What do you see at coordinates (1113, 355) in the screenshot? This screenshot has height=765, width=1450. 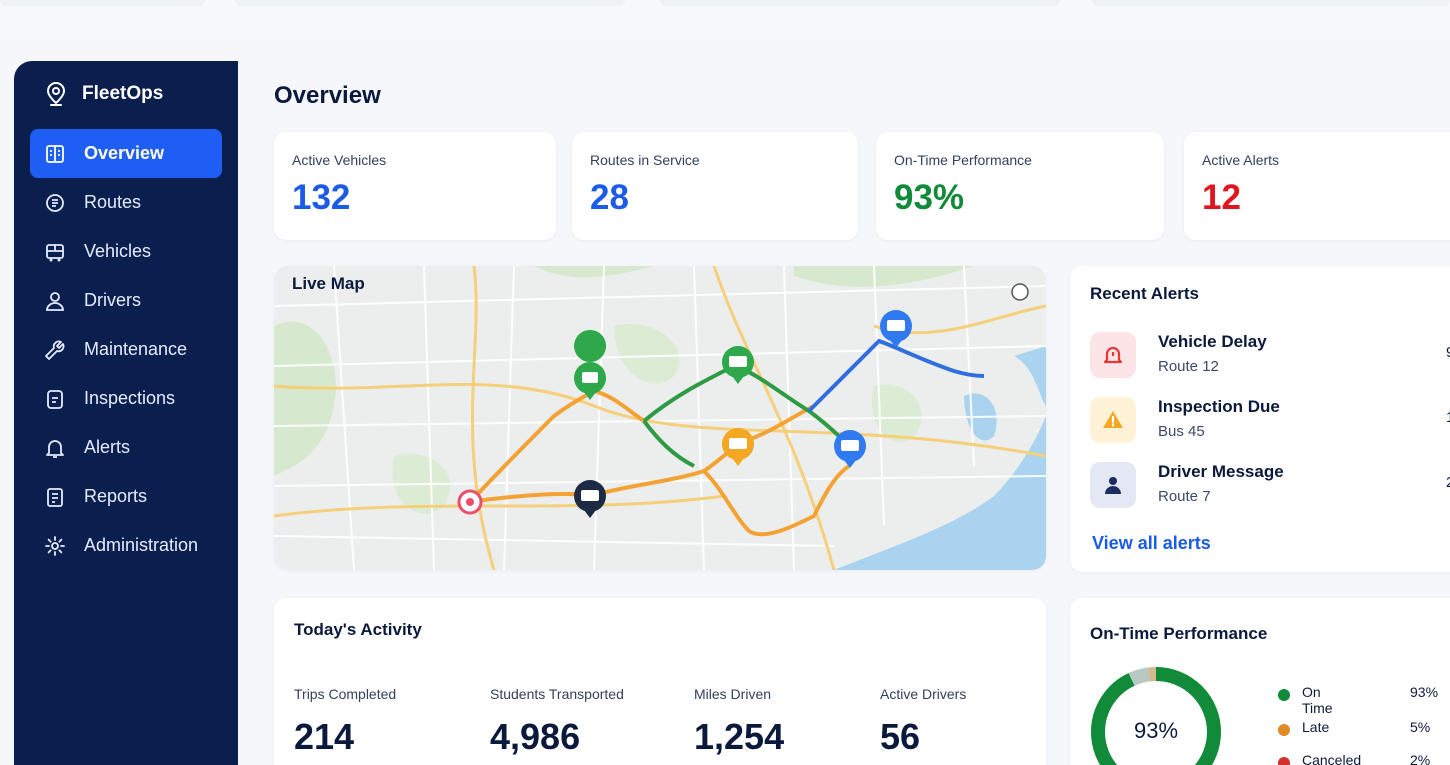 I see `warning-bell-icon` at bounding box center [1113, 355].